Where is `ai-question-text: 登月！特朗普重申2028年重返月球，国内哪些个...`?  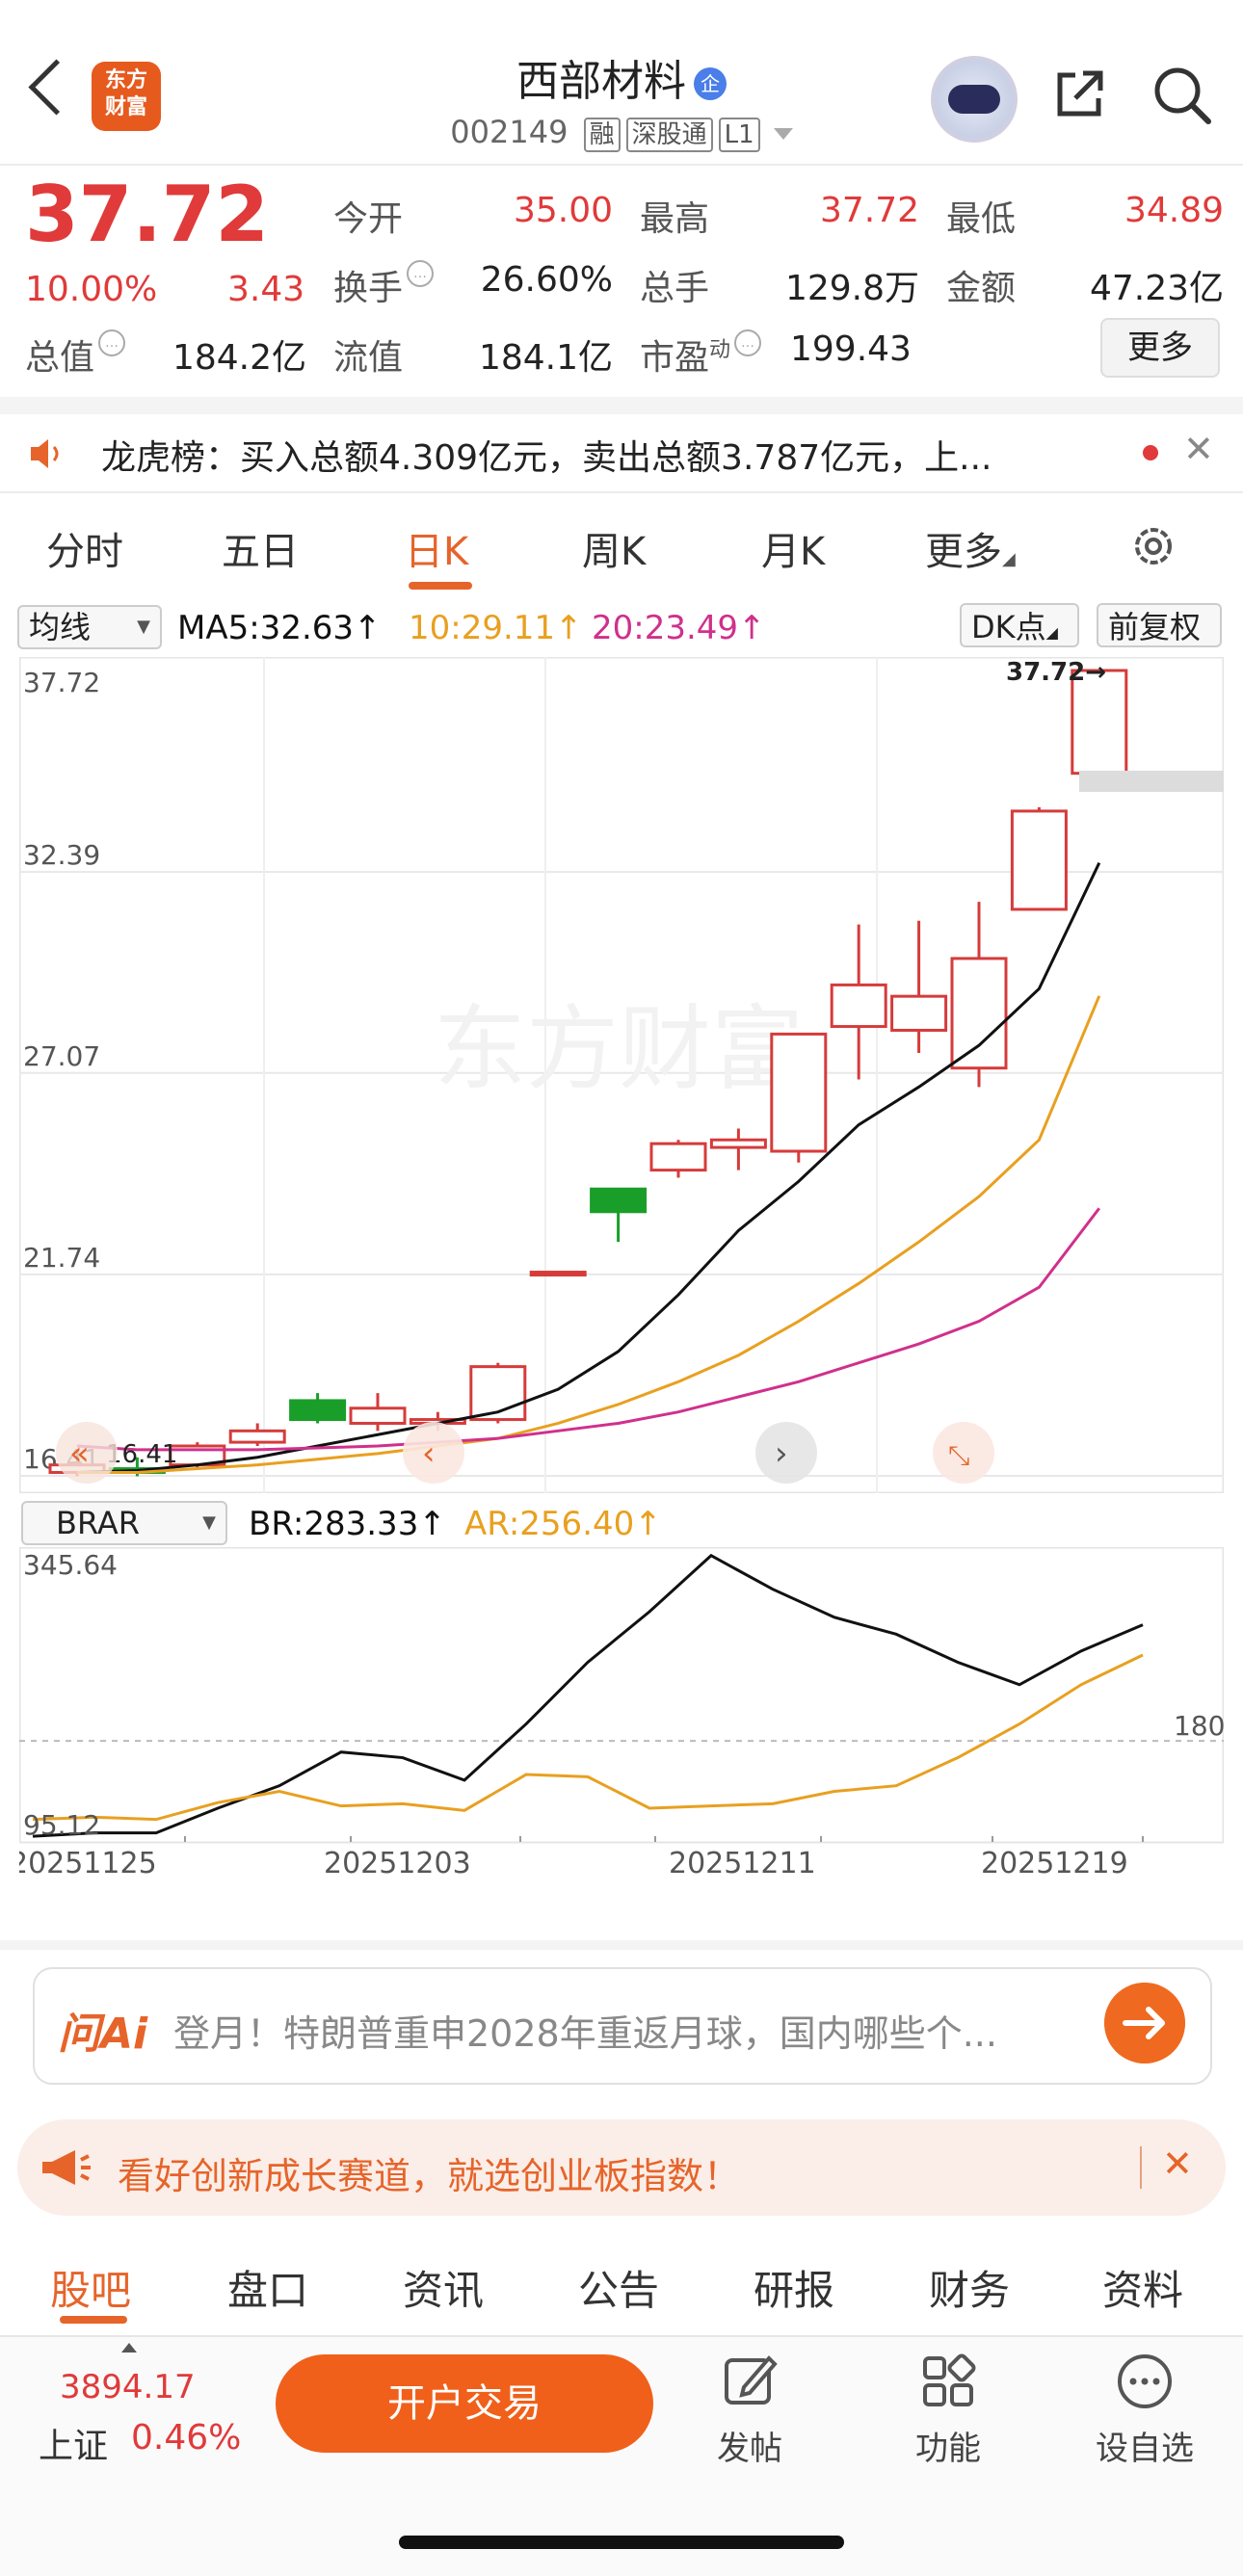
ai-question-text: 登月！特朗普重申2028年重返月球，国内哪些个... is located at coordinates (585, 2034).